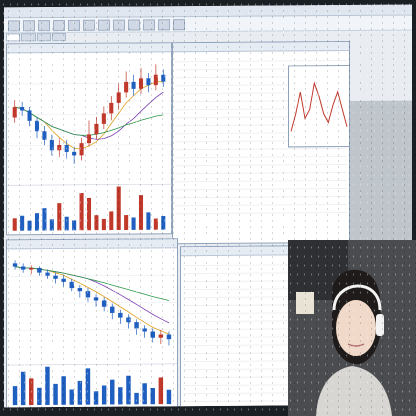  Describe the element at coordinates (89, 184) in the screenshot. I see `volume-separator` at that location.